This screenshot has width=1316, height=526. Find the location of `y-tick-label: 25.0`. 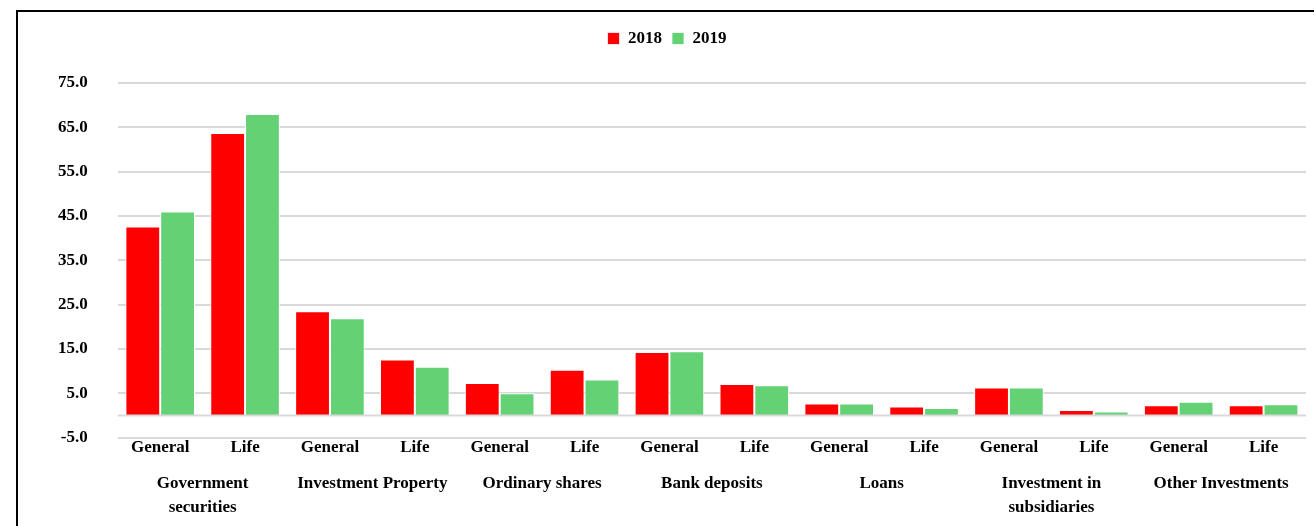

y-tick-label: 25.0 is located at coordinates (73, 304).